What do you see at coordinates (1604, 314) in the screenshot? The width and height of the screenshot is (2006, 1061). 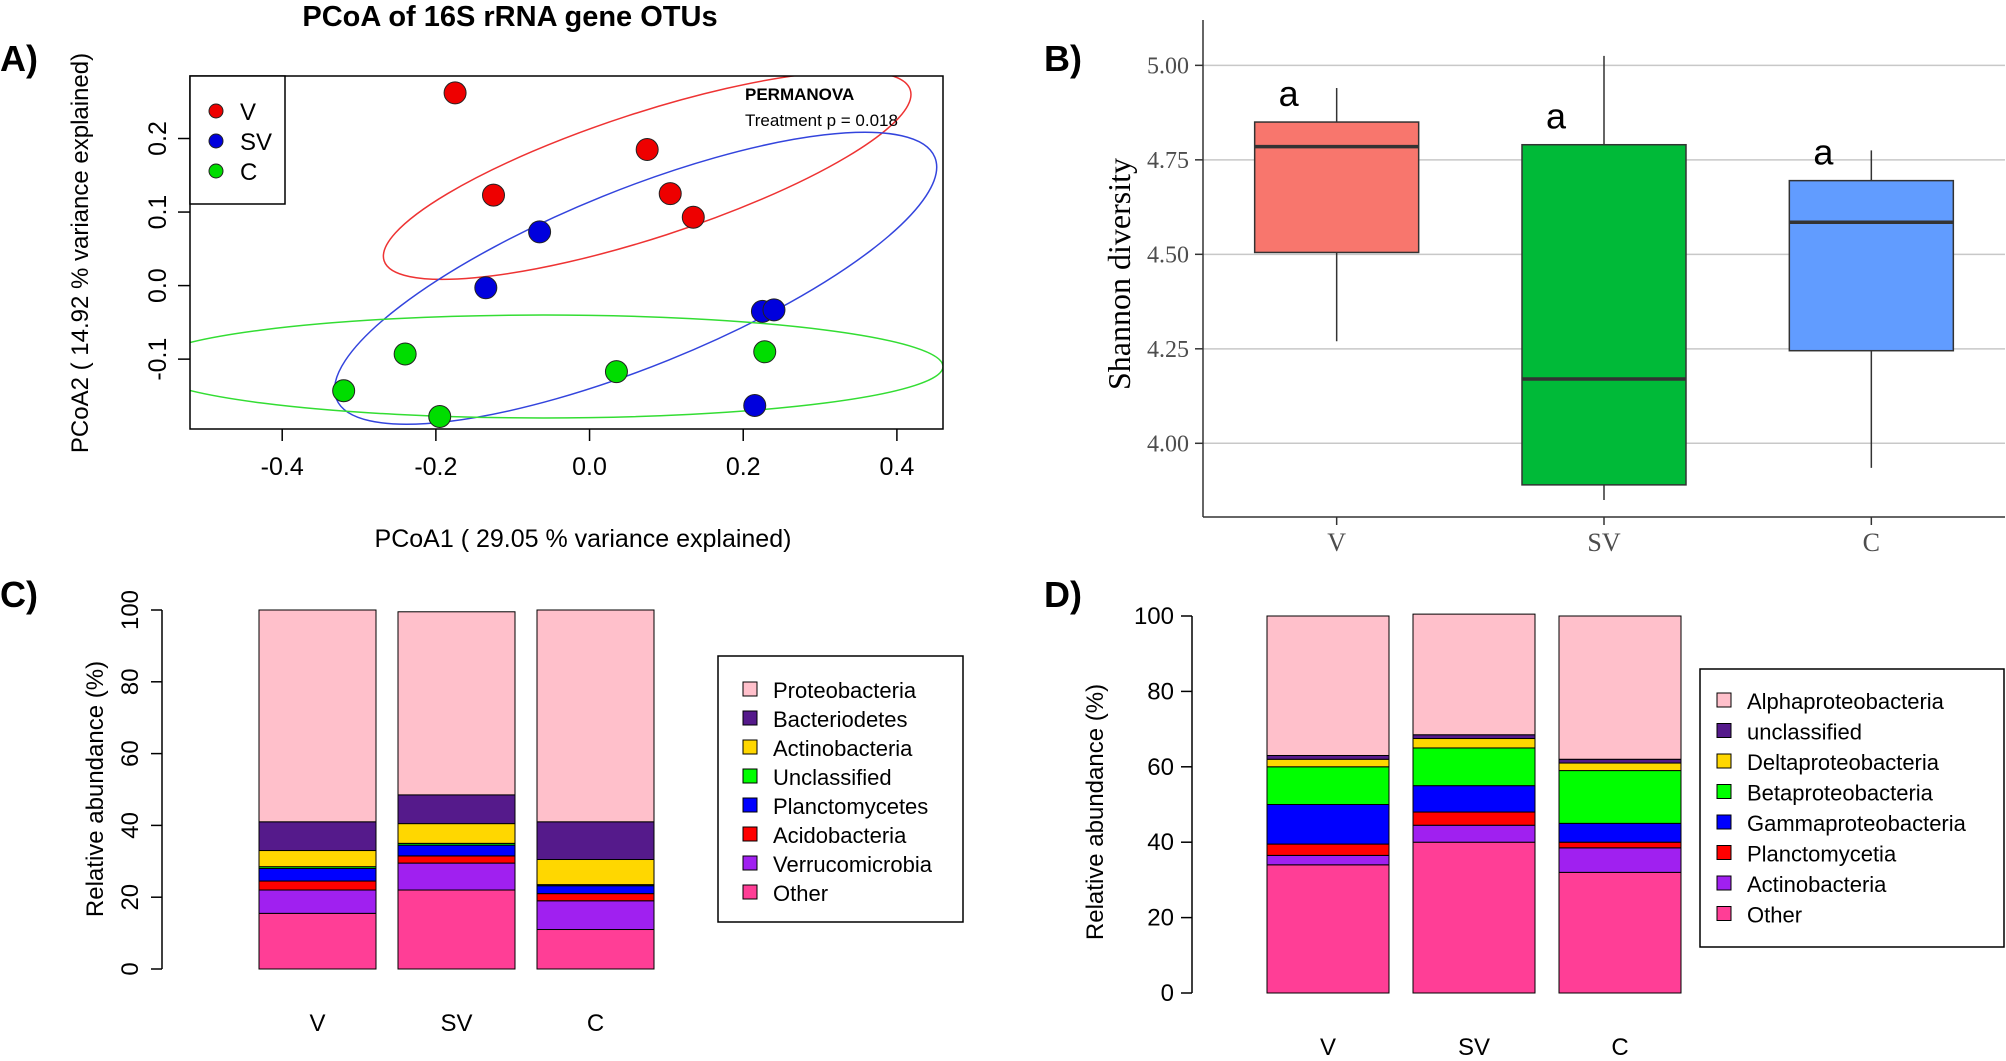 I see `box-sv` at bounding box center [1604, 314].